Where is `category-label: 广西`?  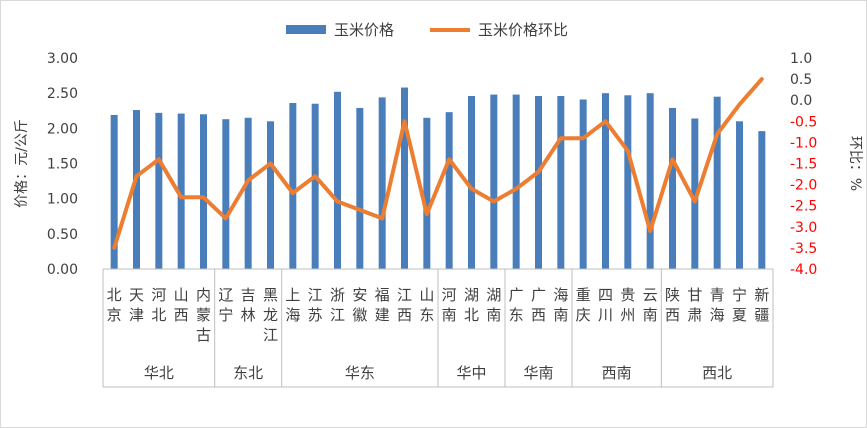
category-label: 广西 is located at coordinates (538, 305).